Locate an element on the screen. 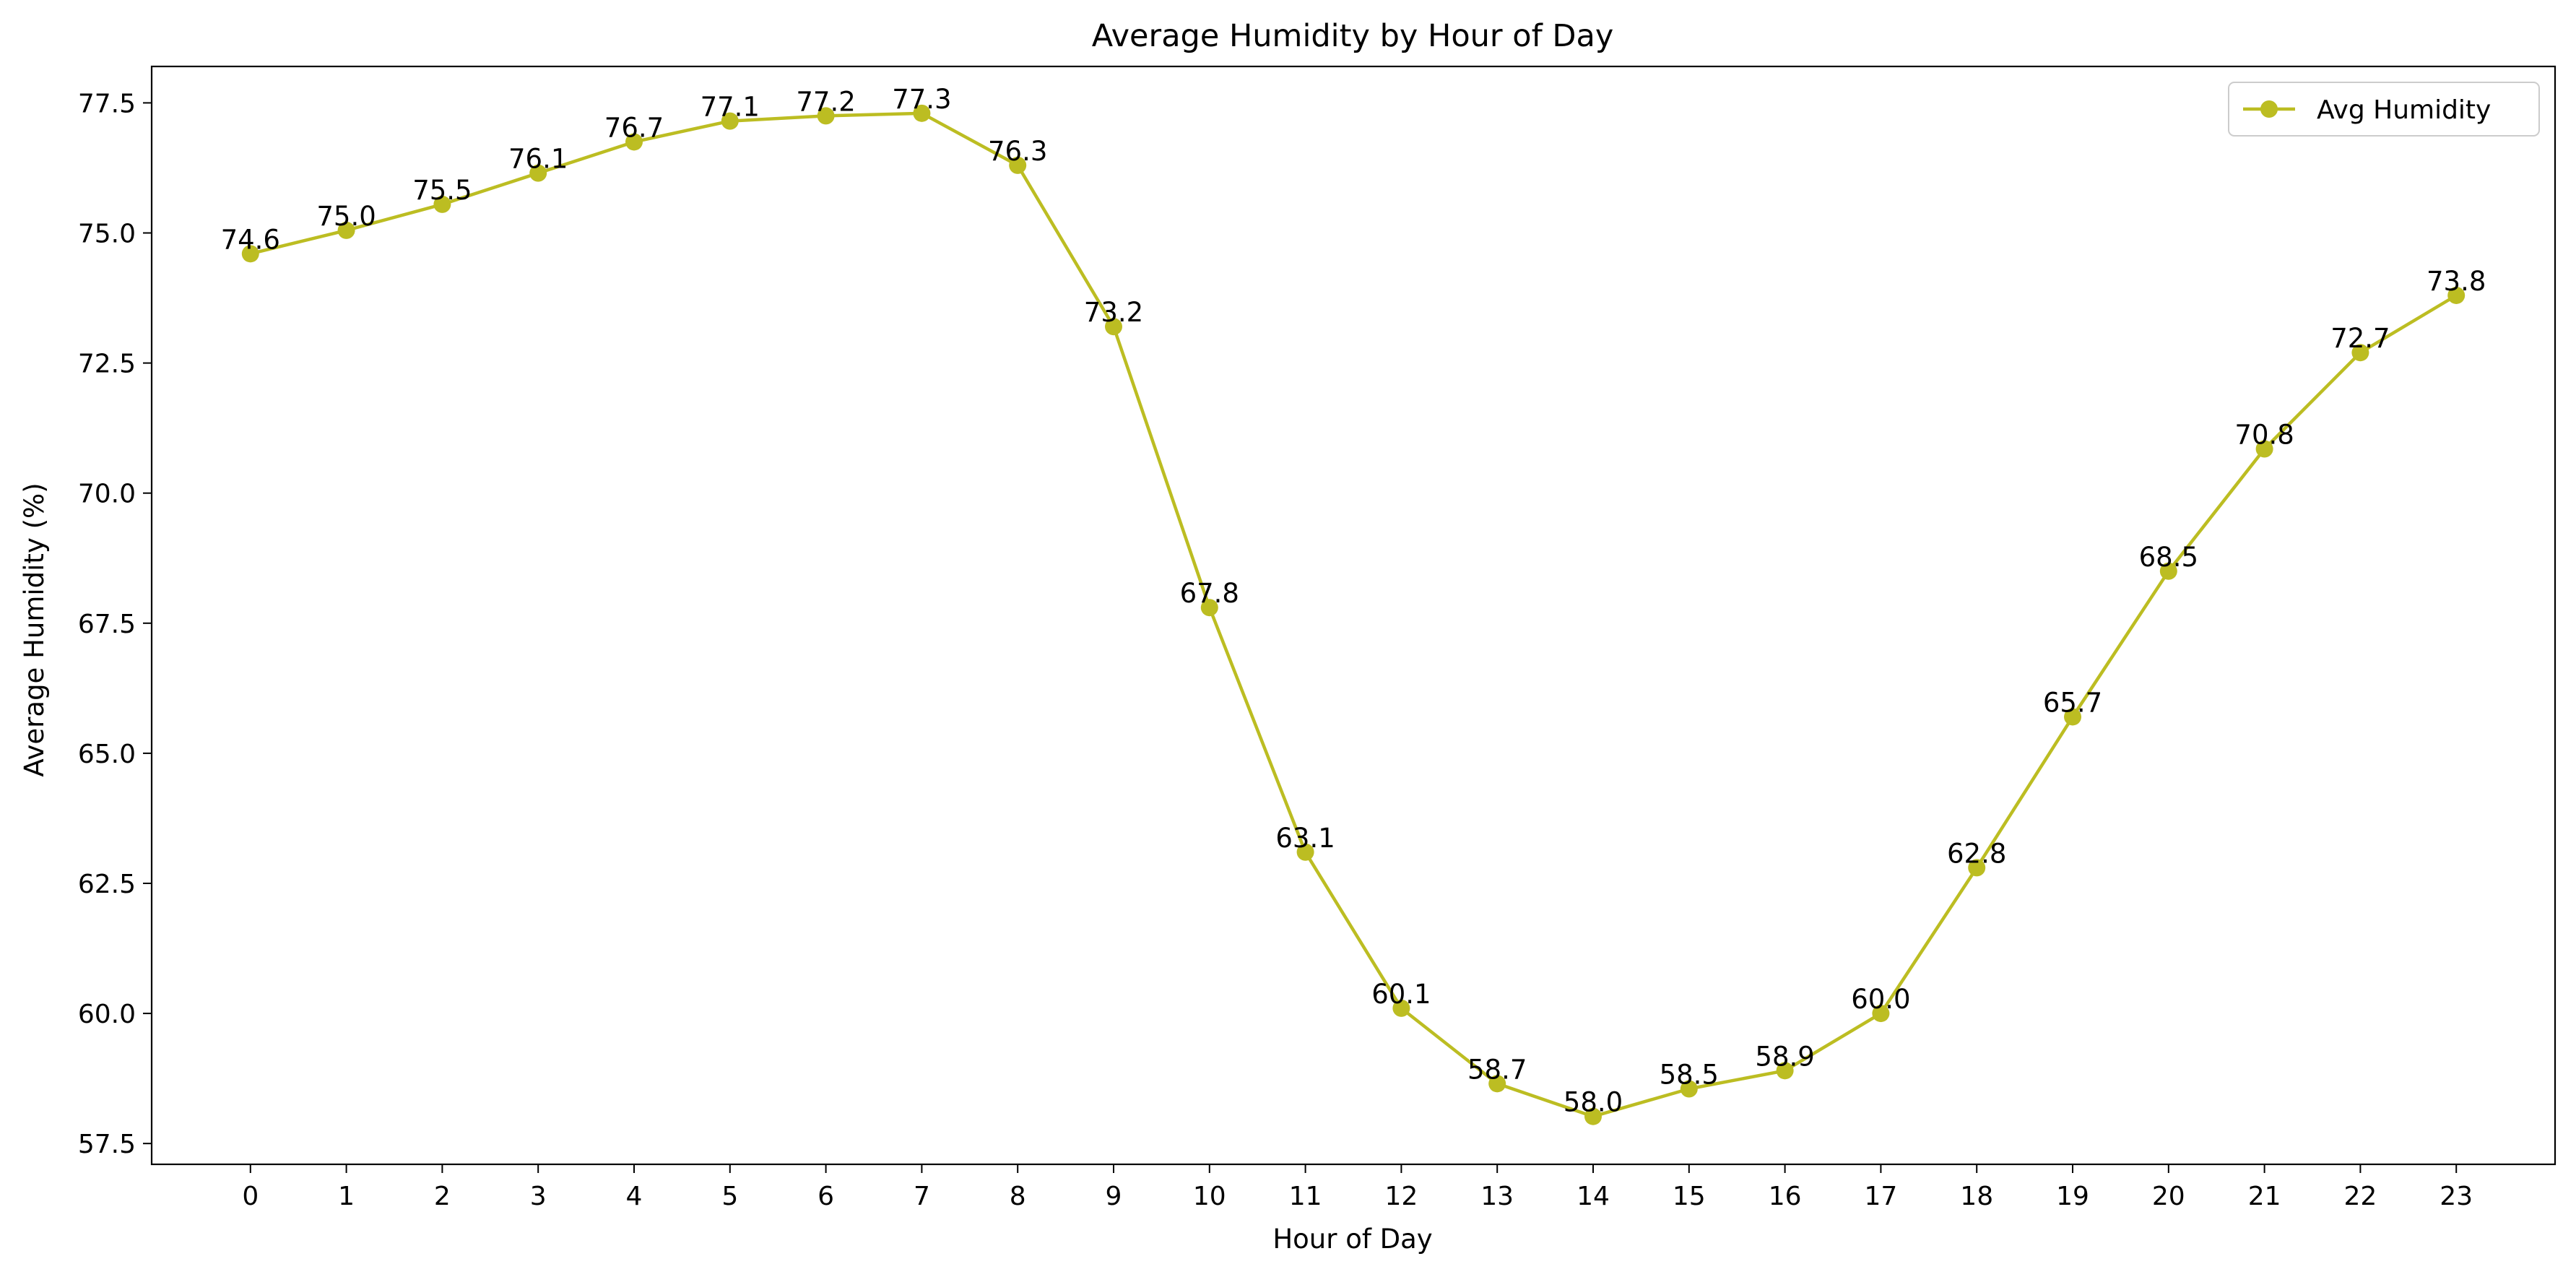  data-label: 72.7 is located at coordinates (2360, 338).